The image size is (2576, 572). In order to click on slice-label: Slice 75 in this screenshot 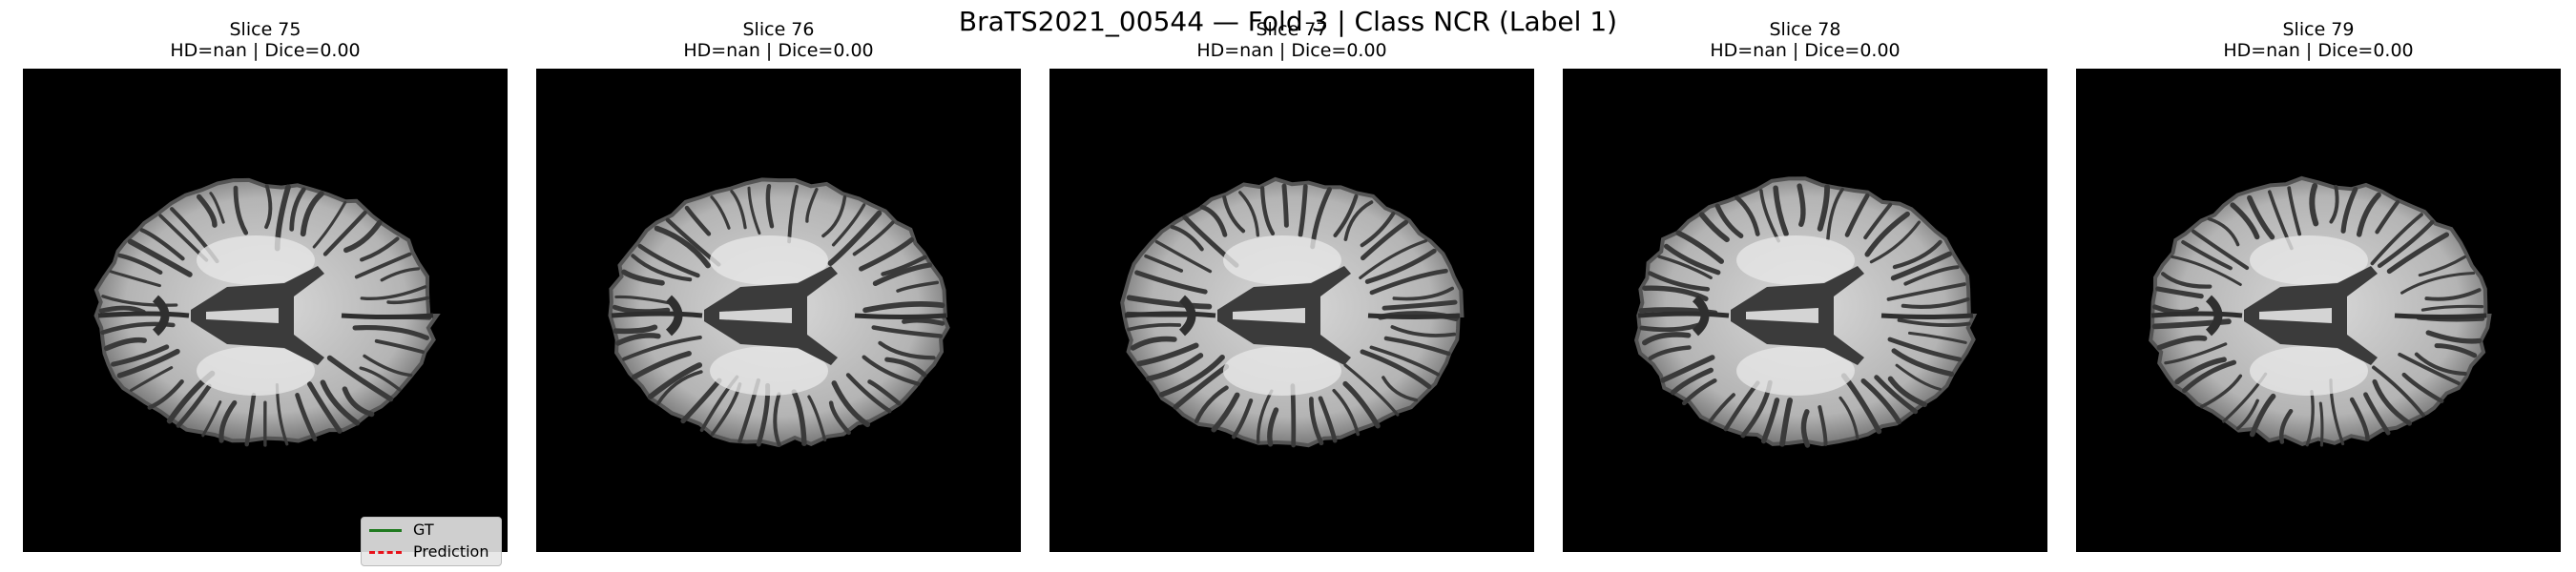, I will do `click(265, 29)`.